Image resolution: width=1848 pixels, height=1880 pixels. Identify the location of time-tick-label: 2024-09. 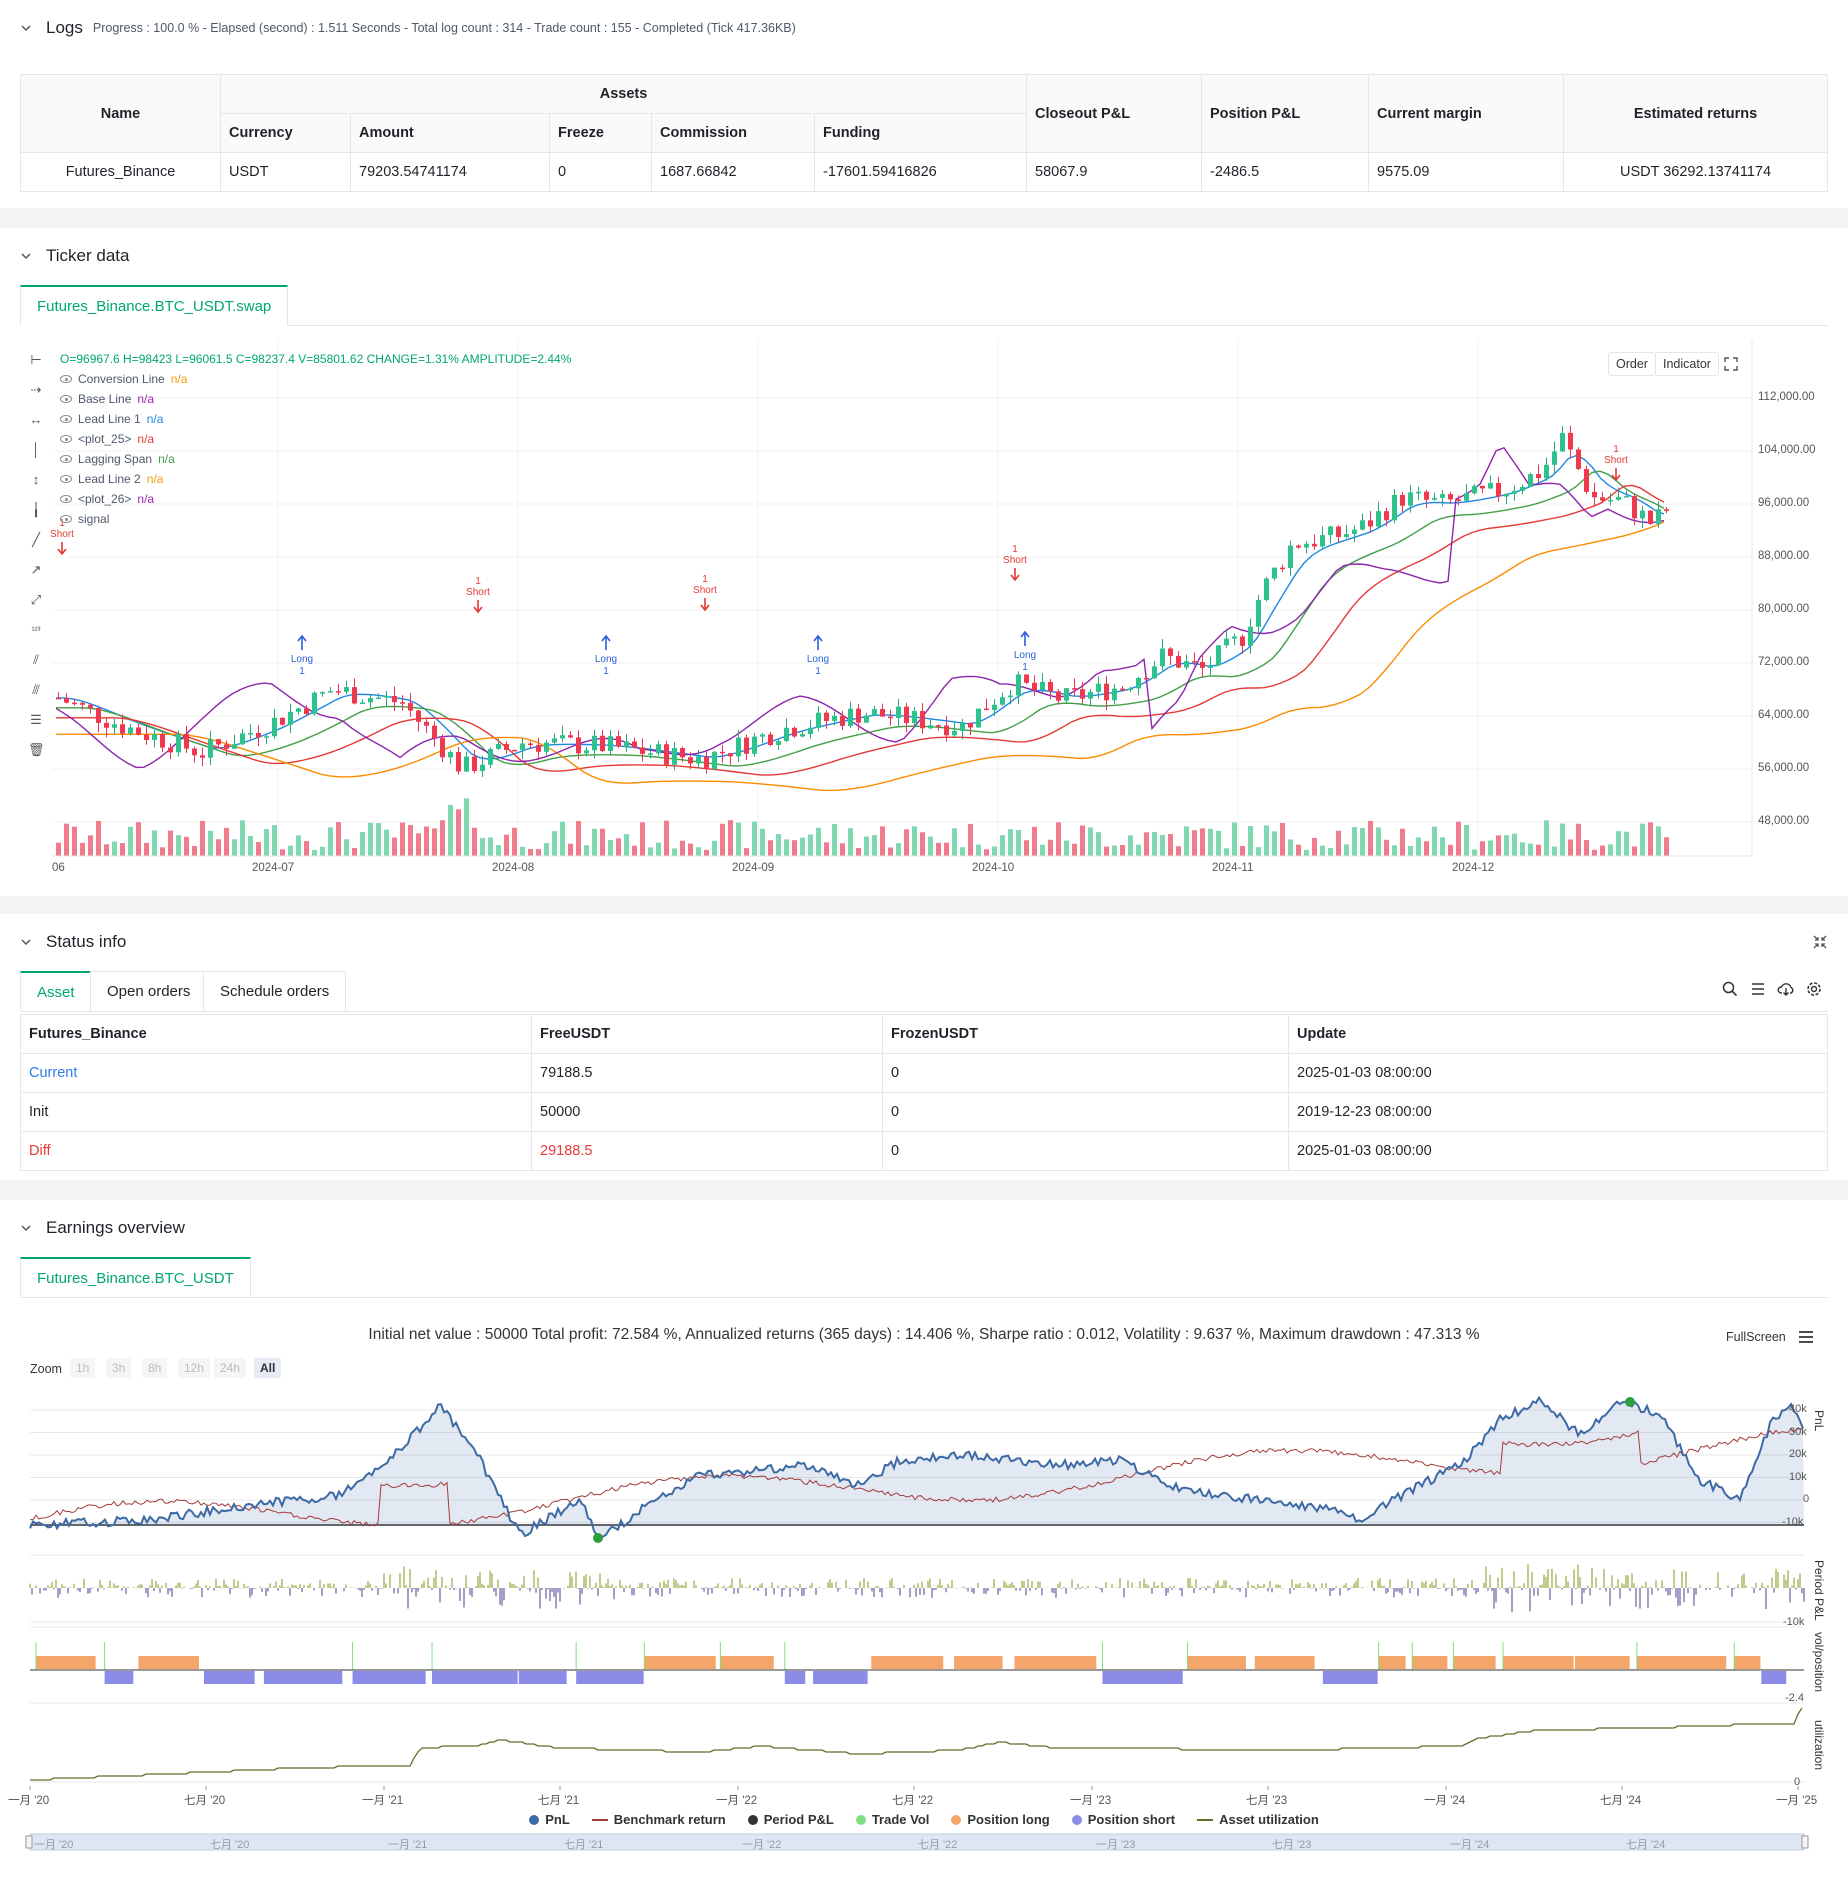
(753, 868).